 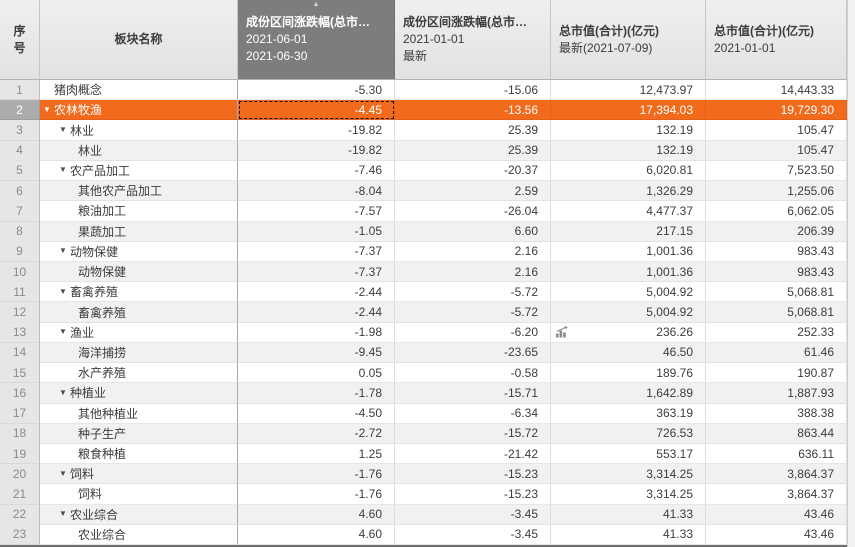 What do you see at coordinates (628, 433) in the screenshot?
I see `mv-latest-cell: 726.53` at bounding box center [628, 433].